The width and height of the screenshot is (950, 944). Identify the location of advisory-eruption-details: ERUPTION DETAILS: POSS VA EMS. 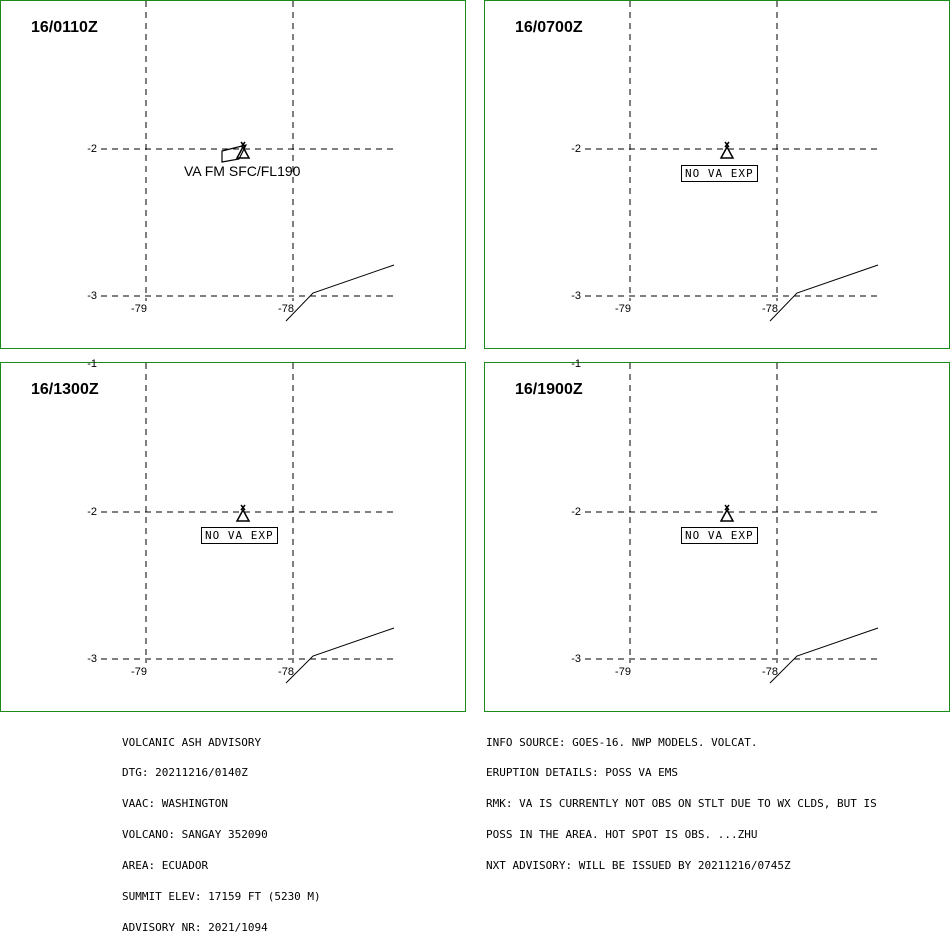
(582, 773).